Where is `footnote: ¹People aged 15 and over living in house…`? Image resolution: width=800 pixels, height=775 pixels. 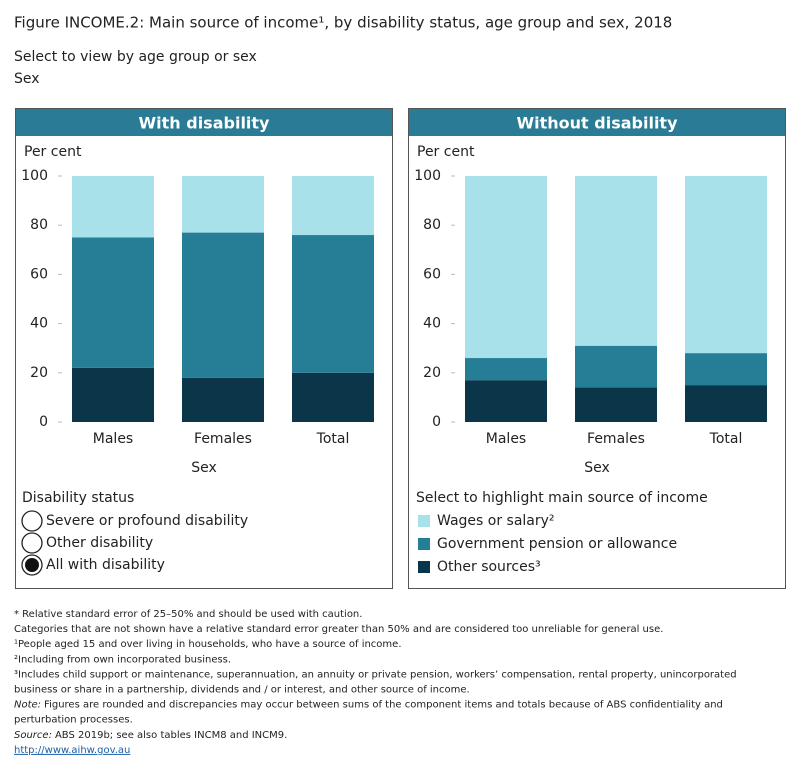 footnote: ¹People aged 15 and over living in house… is located at coordinates (208, 644).